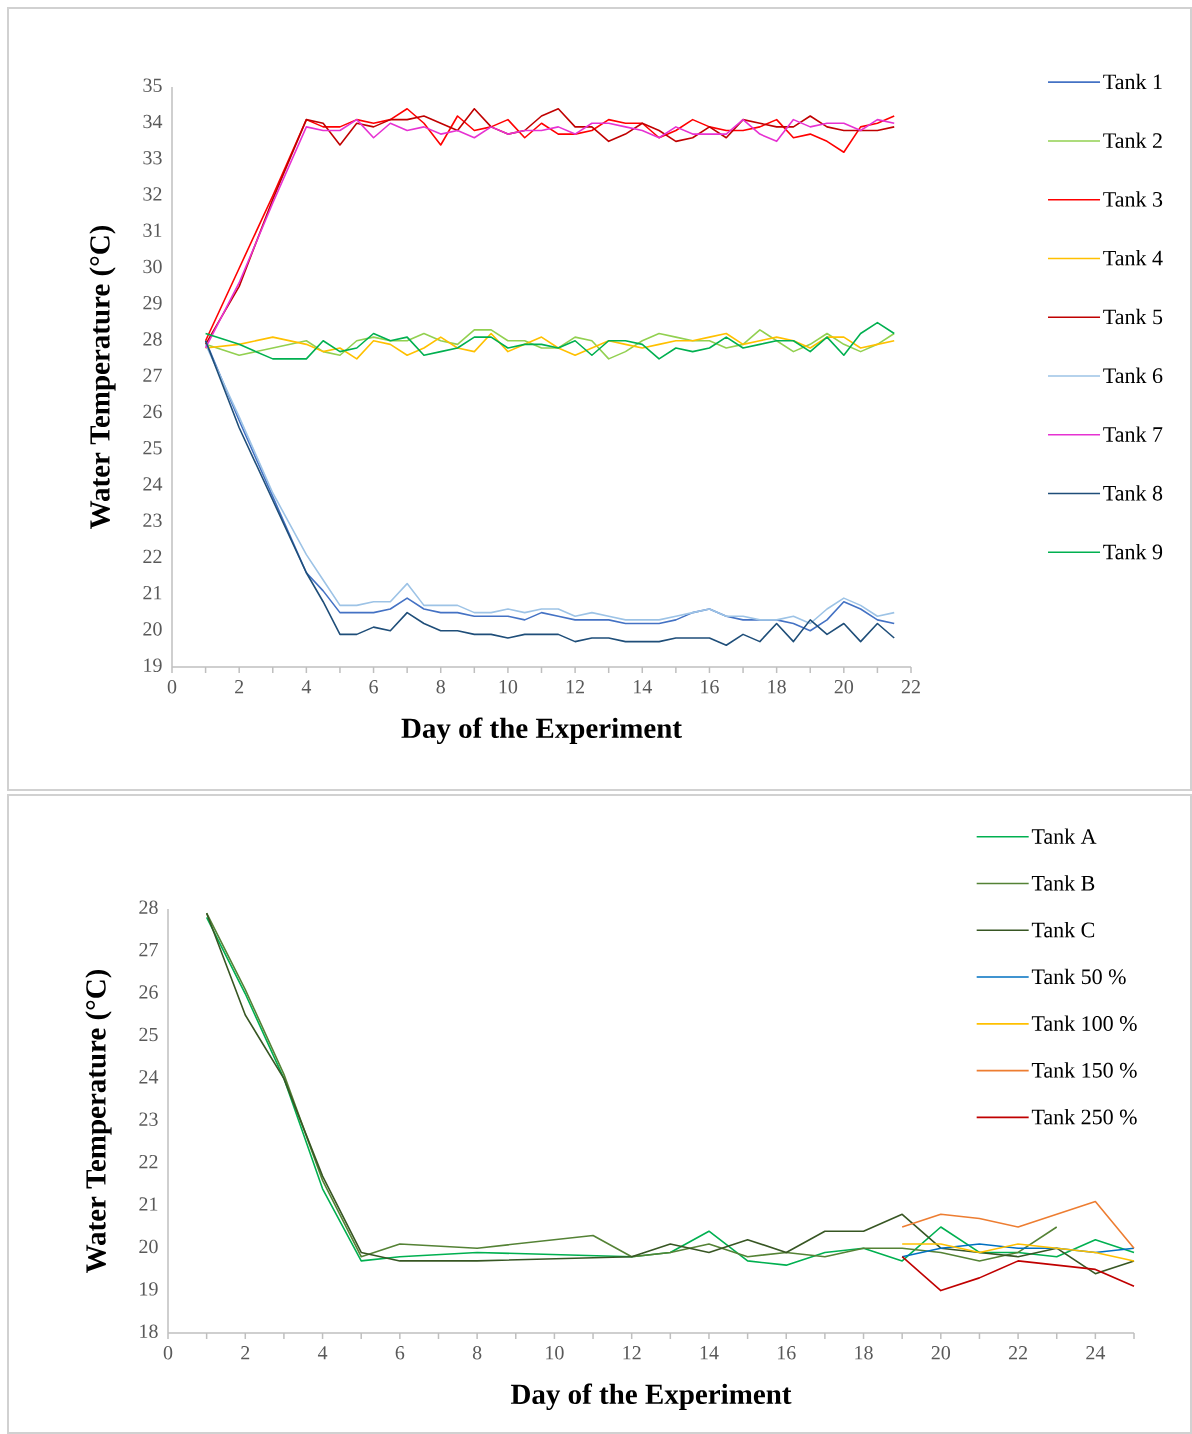  Describe the element at coordinates (1133, 199) in the screenshot. I see `legend-label: Tank 3` at that location.